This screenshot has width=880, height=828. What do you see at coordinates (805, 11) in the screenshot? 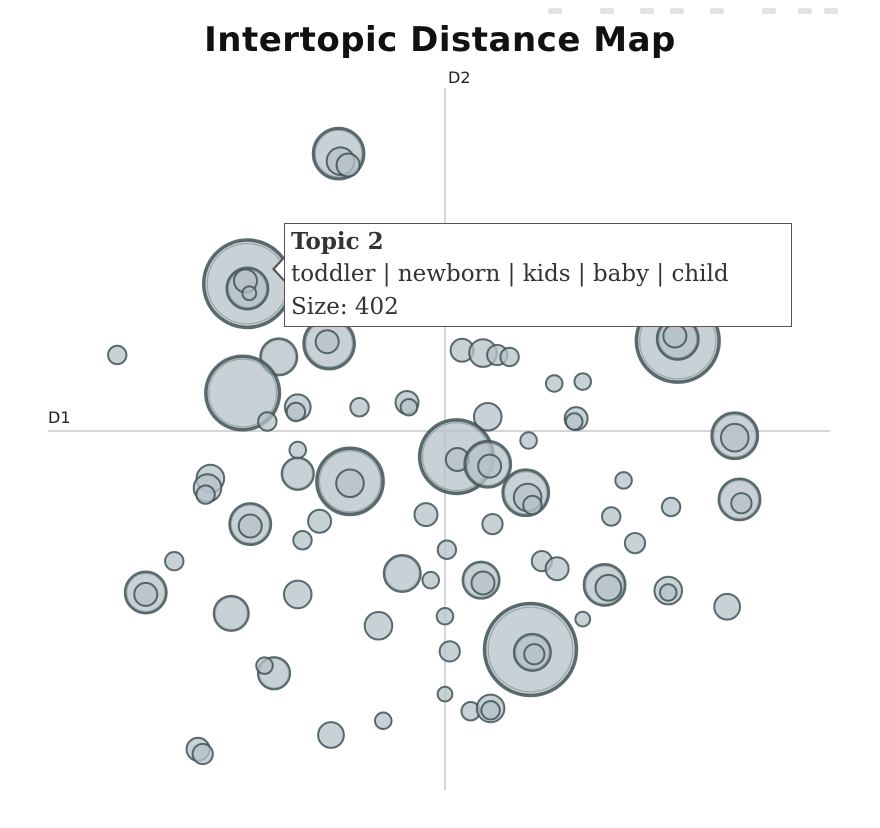
I see `zoom-out-icon` at bounding box center [805, 11].